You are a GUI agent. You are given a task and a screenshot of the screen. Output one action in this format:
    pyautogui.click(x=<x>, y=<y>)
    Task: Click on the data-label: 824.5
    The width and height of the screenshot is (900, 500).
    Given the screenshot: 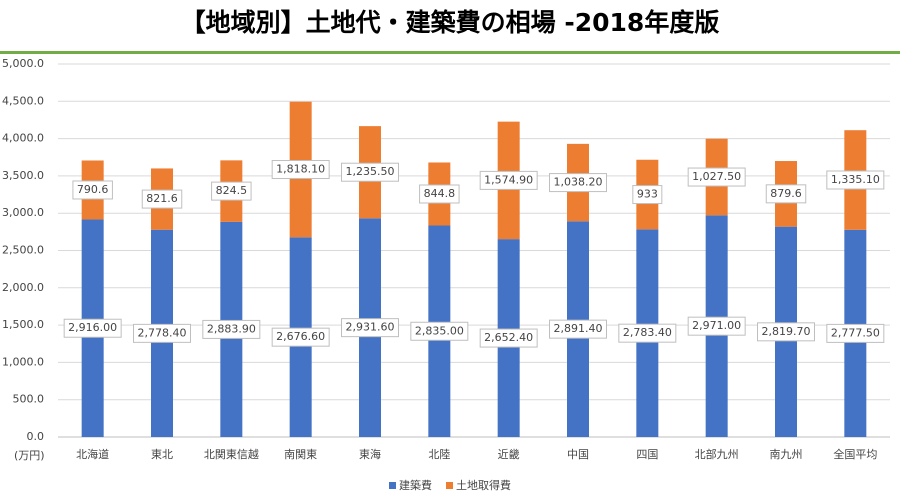 What is the action you would take?
    pyautogui.click(x=231, y=191)
    